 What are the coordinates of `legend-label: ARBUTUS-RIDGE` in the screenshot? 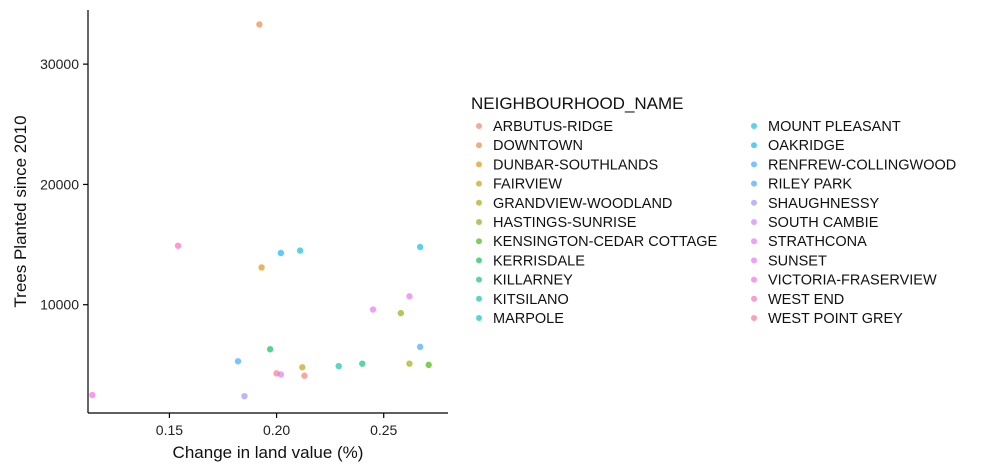 It's located at (553, 127).